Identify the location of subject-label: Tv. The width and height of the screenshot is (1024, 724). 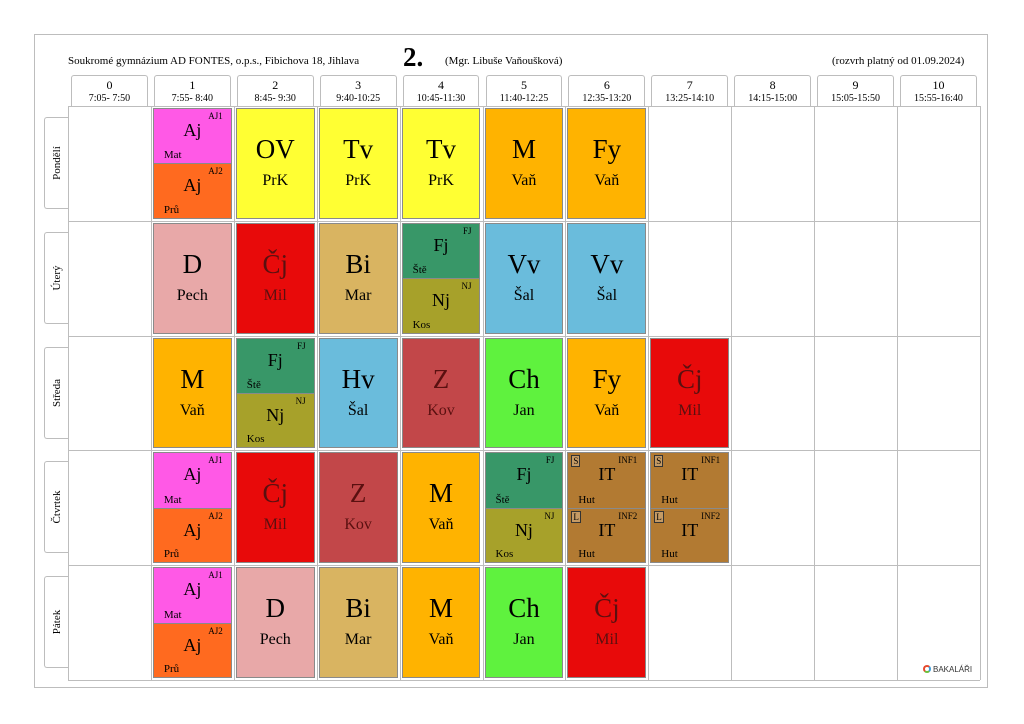
(358, 149).